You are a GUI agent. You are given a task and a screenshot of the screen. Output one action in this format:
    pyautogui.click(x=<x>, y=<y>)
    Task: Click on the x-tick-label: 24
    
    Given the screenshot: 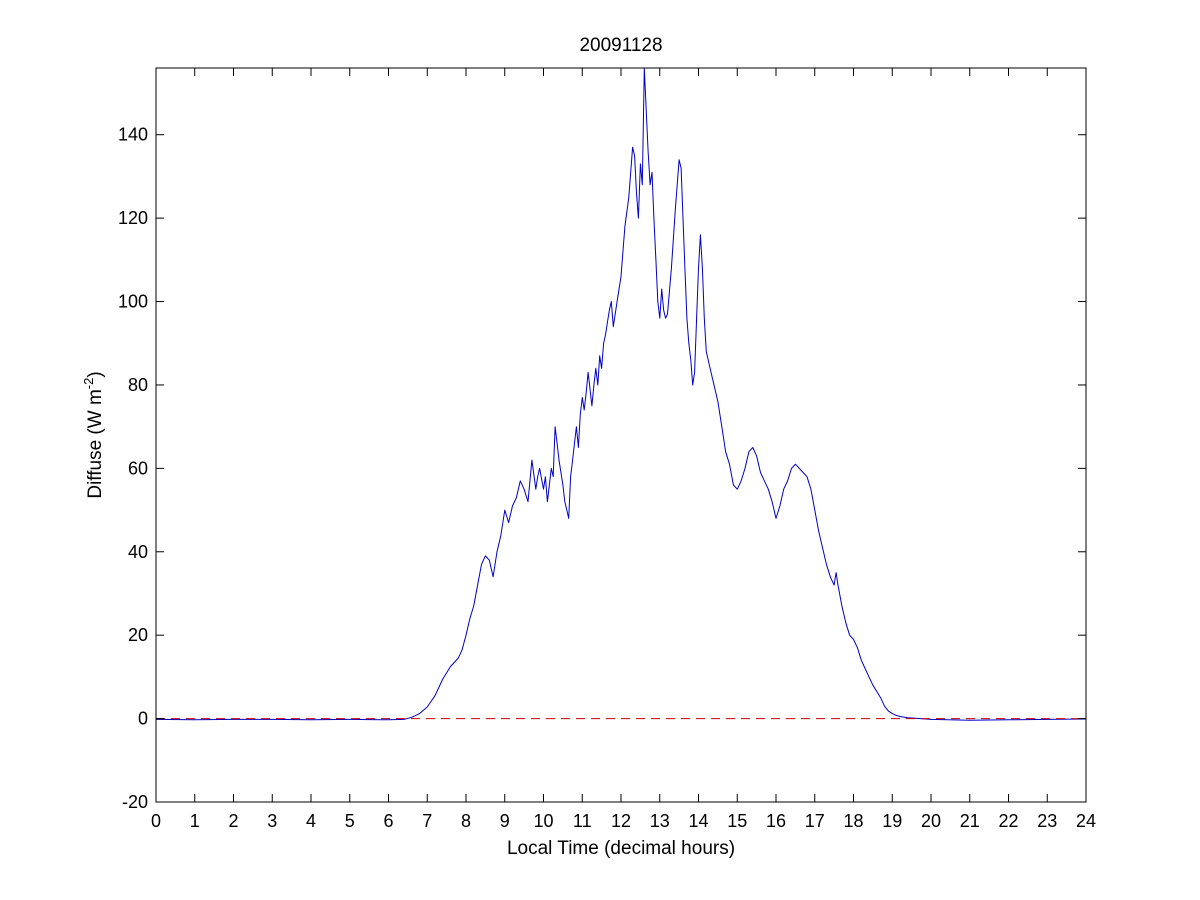 What is the action you would take?
    pyautogui.click(x=1086, y=821)
    